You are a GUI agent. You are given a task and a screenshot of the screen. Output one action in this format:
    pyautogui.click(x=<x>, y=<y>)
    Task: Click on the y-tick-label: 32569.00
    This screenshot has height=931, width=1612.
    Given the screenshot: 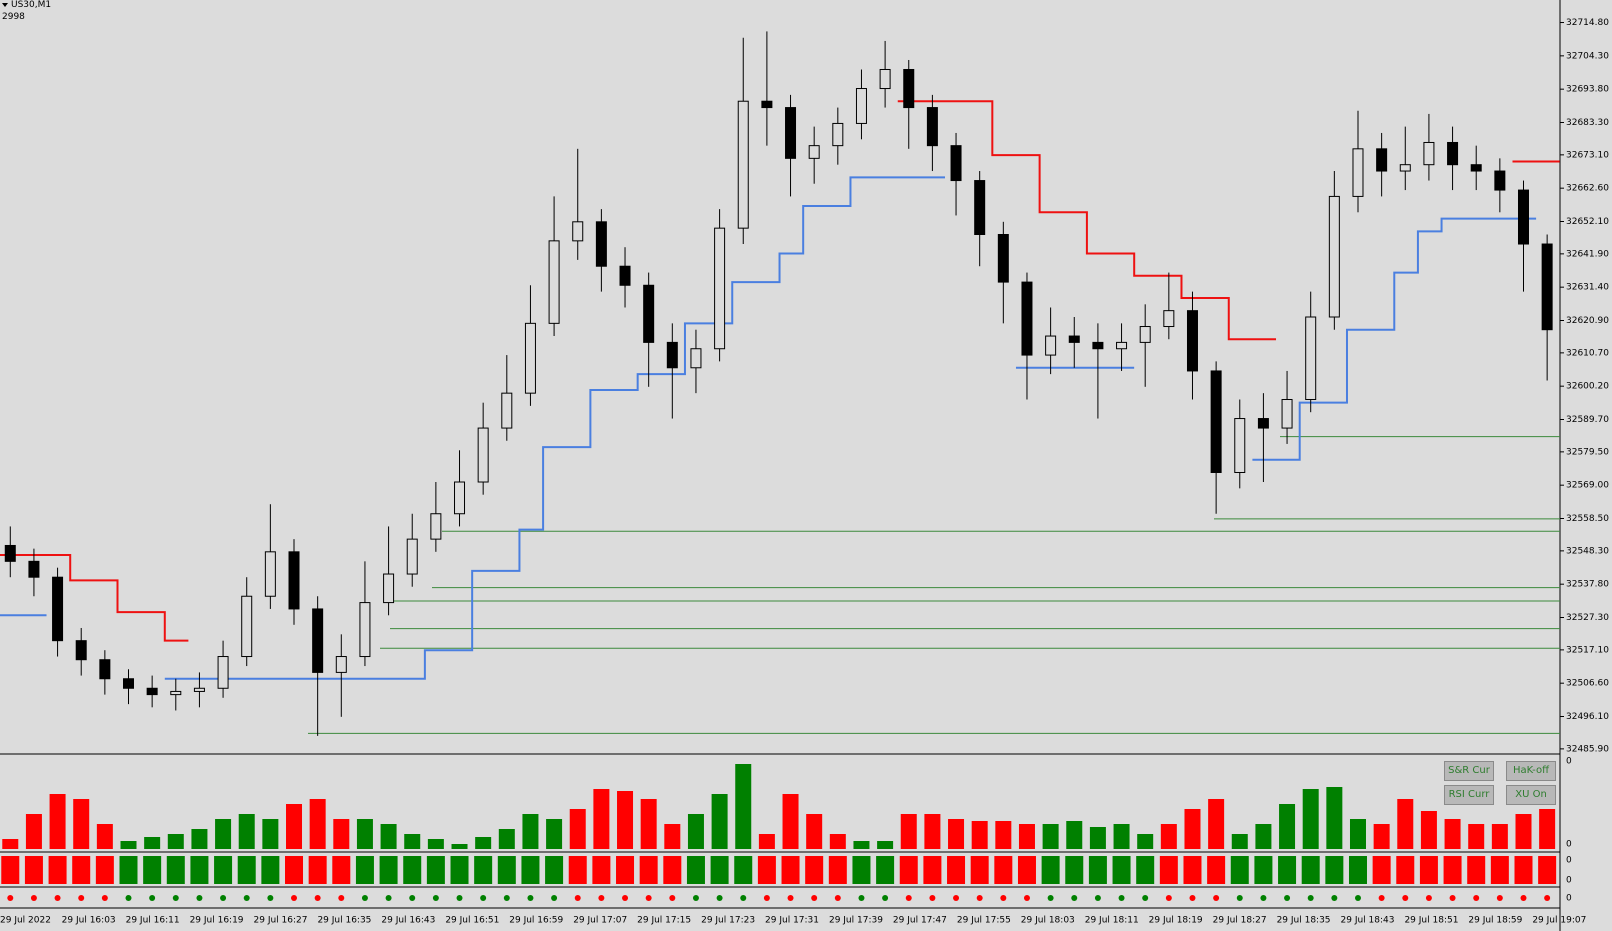 What is the action you would take?
    pyautogui.click(x=1587, y=486)
    